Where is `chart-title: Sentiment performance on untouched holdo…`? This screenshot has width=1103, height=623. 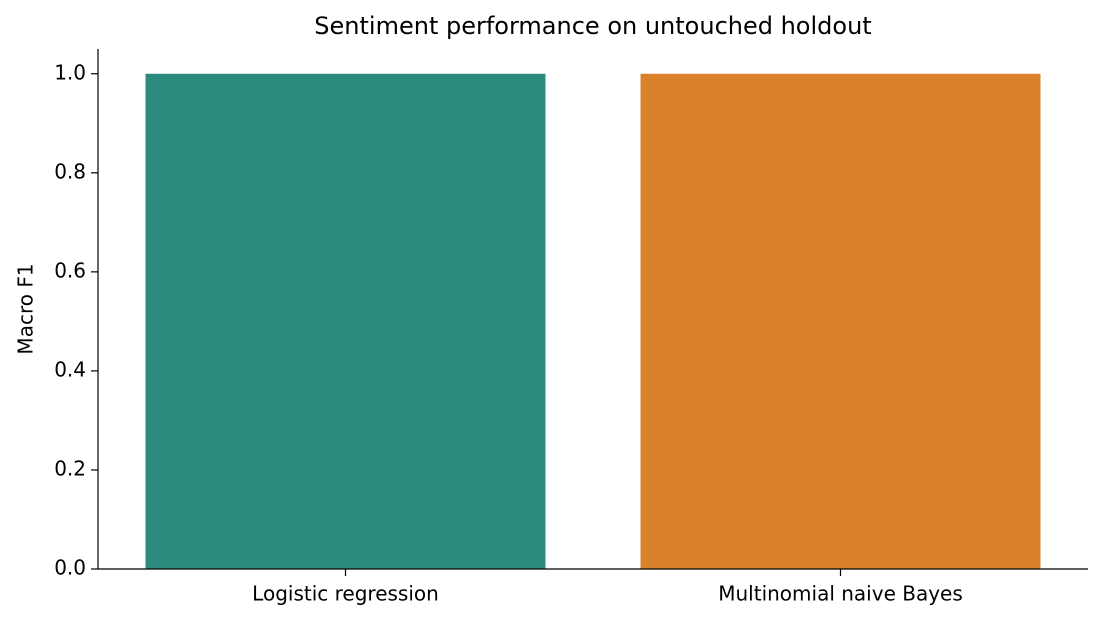 chart-title: Sentiment performance on untouched holdo… is located at coordinates (592, 26).